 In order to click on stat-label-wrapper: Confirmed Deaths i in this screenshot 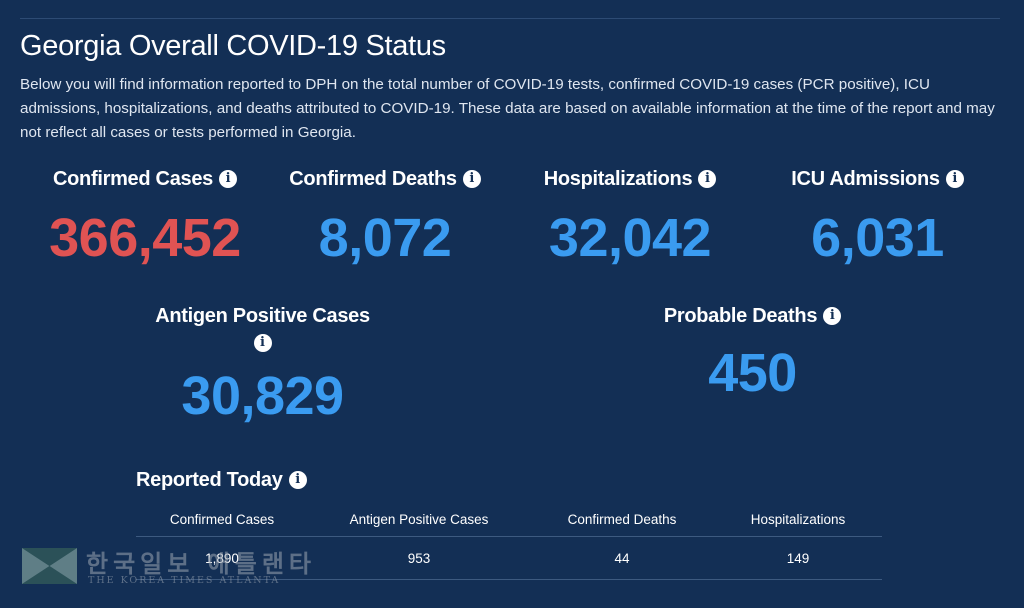, I will do `click(385, 179)`.